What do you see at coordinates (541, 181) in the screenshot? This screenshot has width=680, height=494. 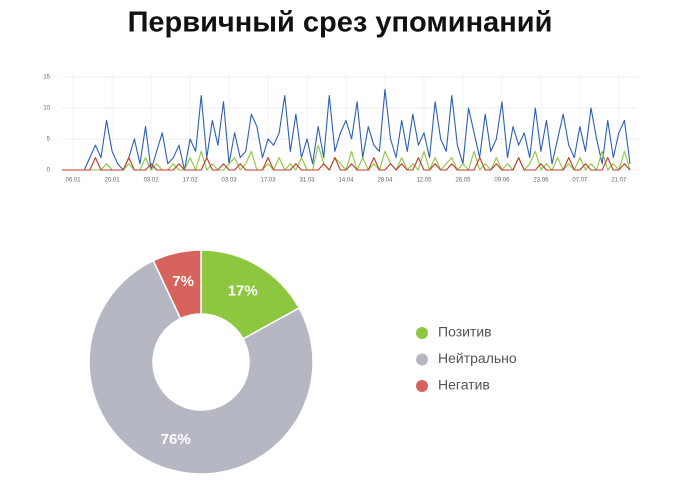 I see `x-tick-label: 23.06` at bounding box center [541, 181].